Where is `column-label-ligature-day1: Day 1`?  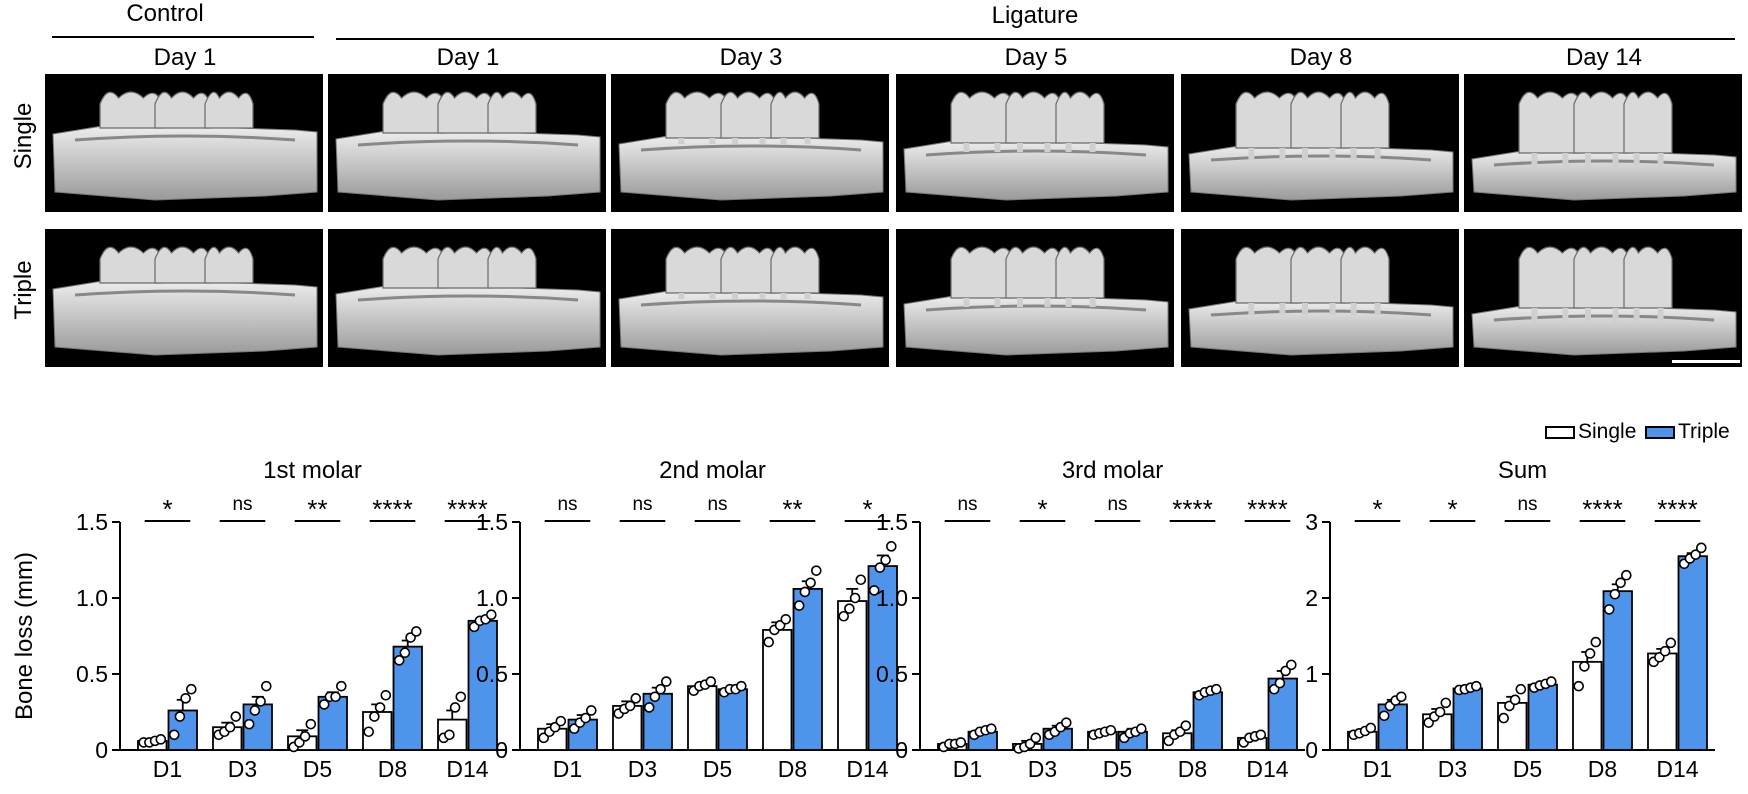
column-label-ligature-day1: Day 1 is located at coordinates (468, 57).